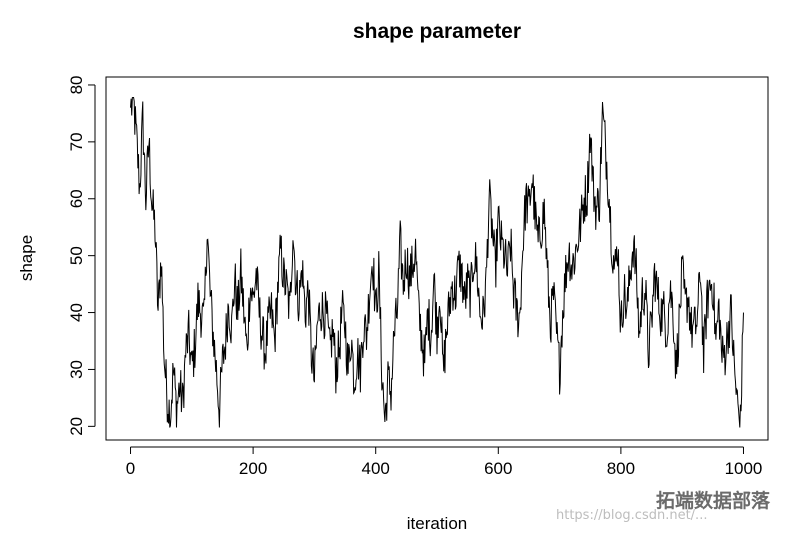 The height and width of the screenshot is (535, 805). Describe the element at coordinates (76, 312) in the screenshot. I see `y-tick-label: 40` at that location.